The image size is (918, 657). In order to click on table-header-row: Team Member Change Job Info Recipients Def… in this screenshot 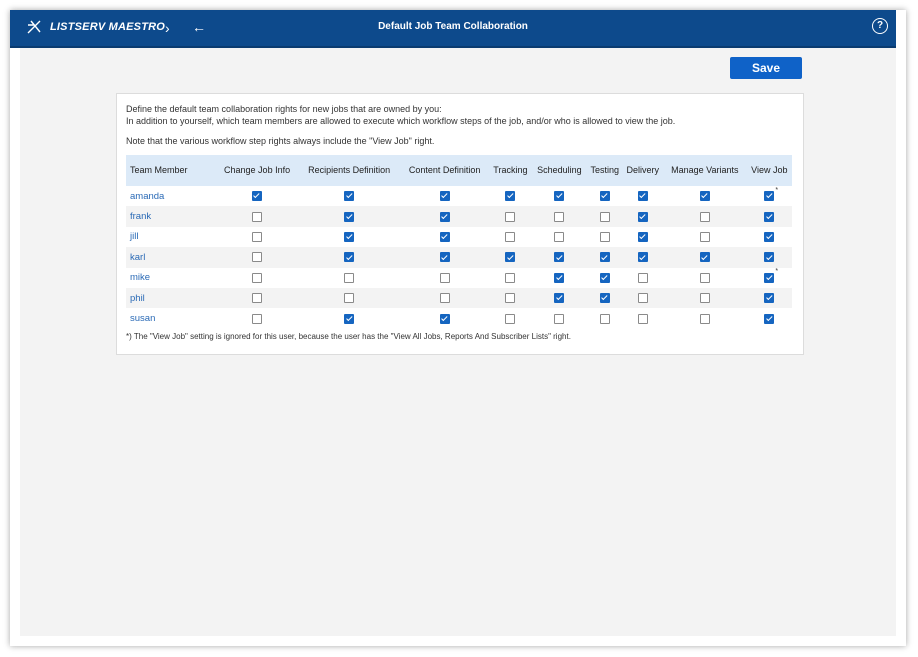, I will do `click(459, 170)`.